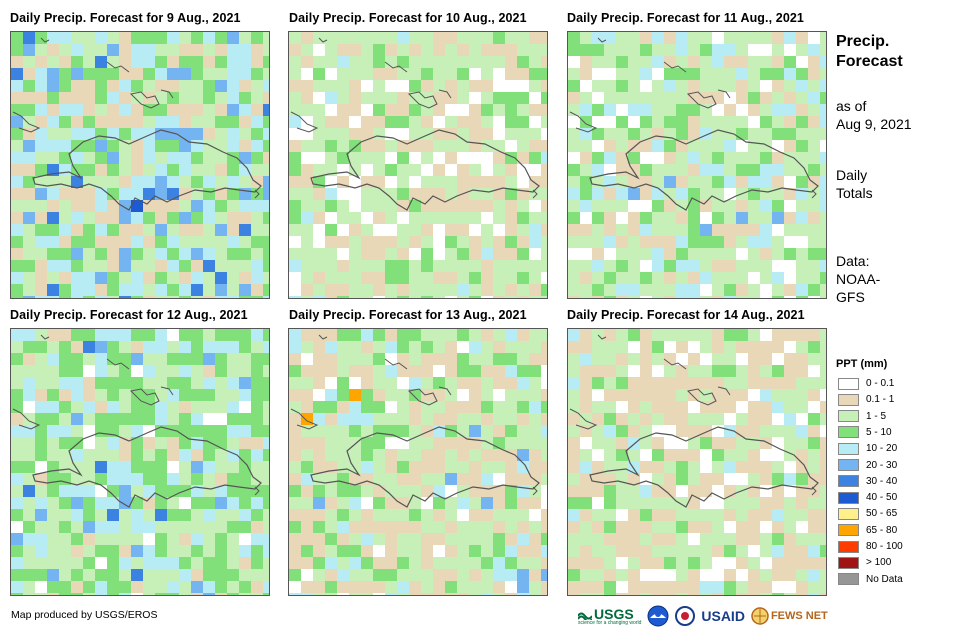 This screenshot has width=970, height=635. I want to click on precip-map-14-aug, so click(697, 462).